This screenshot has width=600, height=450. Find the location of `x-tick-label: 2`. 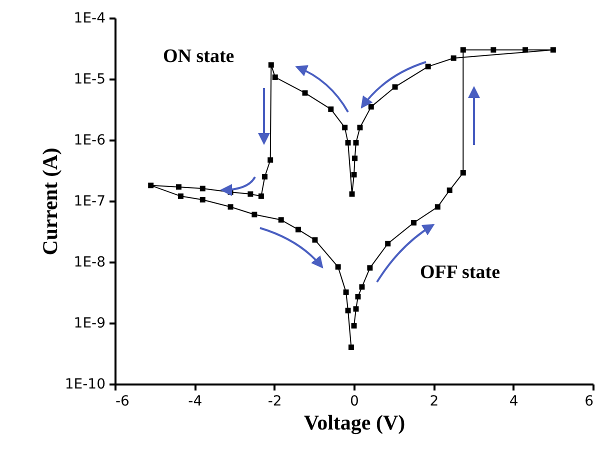

x-tick-label: 2 is located at coordinates (434, 402).